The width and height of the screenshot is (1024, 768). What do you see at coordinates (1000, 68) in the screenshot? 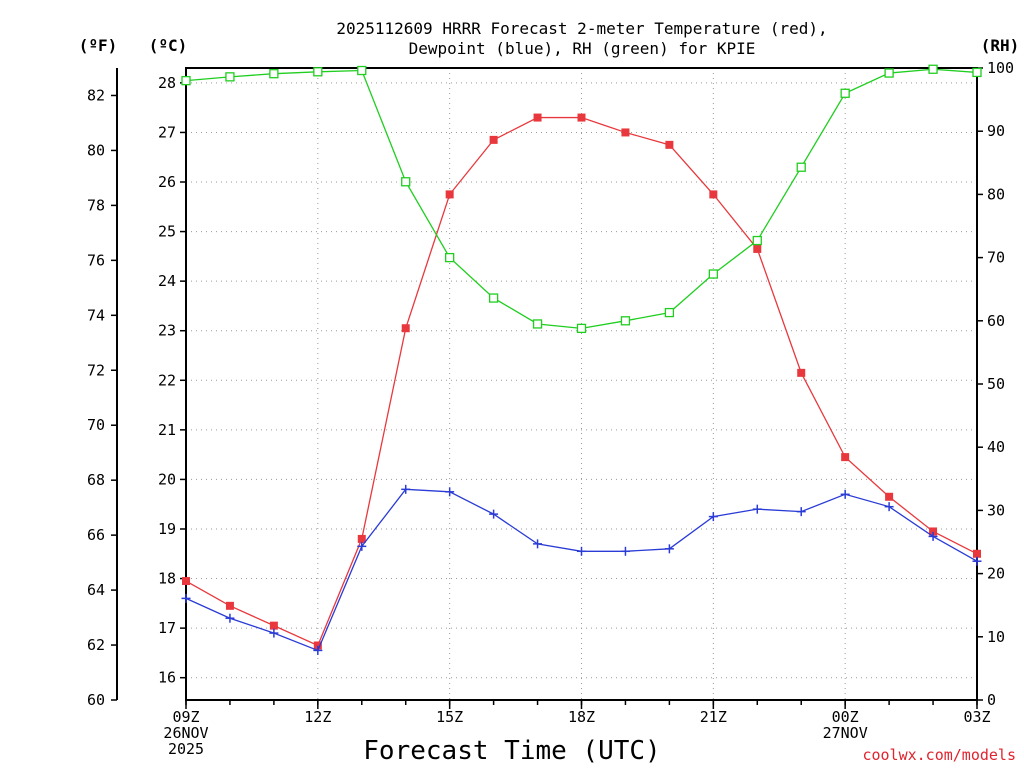
I see `rh-tick-label: 100` at bounding box center [1000, 68].